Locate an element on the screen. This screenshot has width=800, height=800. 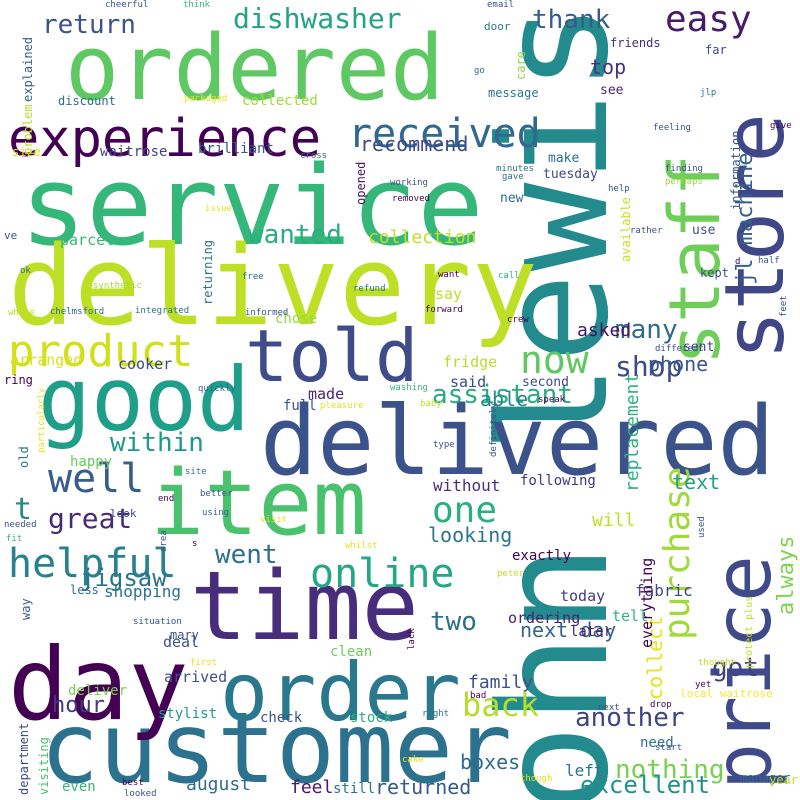
word-ordering: ordering is located at coordinates (544, 617).